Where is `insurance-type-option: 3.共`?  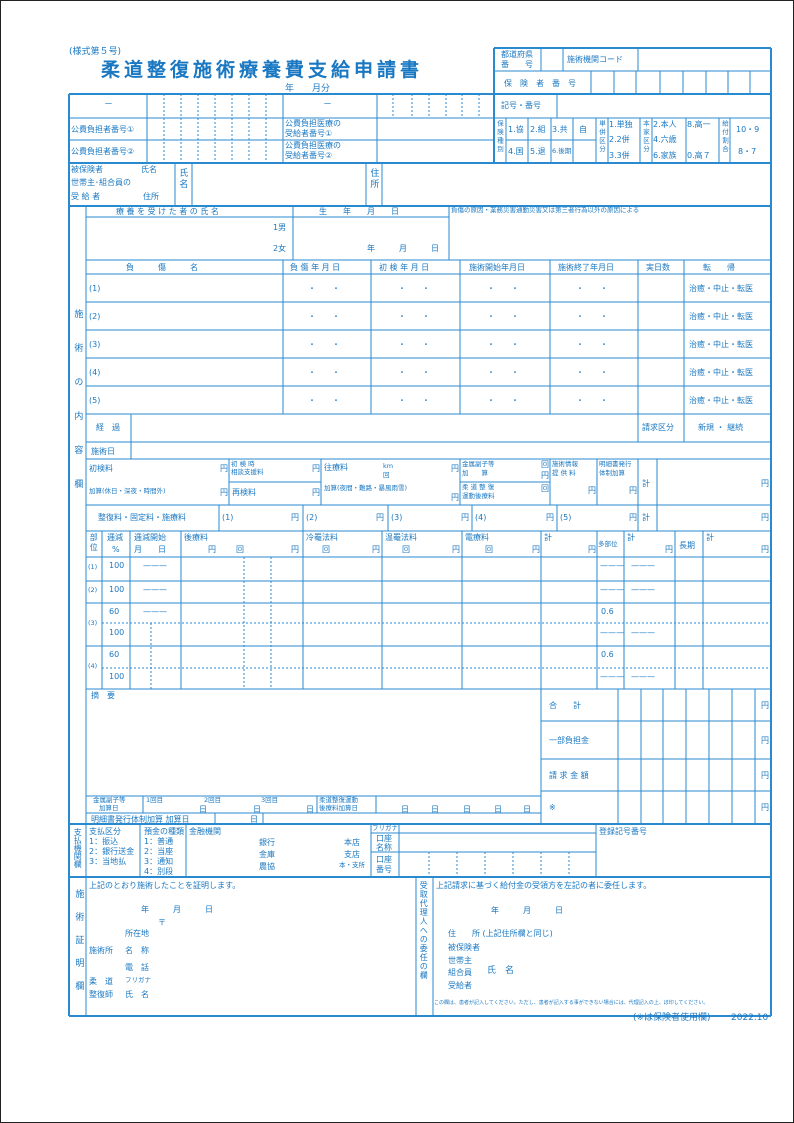
insurance-type-option: 3.共 is located at coordinates (560, 129).